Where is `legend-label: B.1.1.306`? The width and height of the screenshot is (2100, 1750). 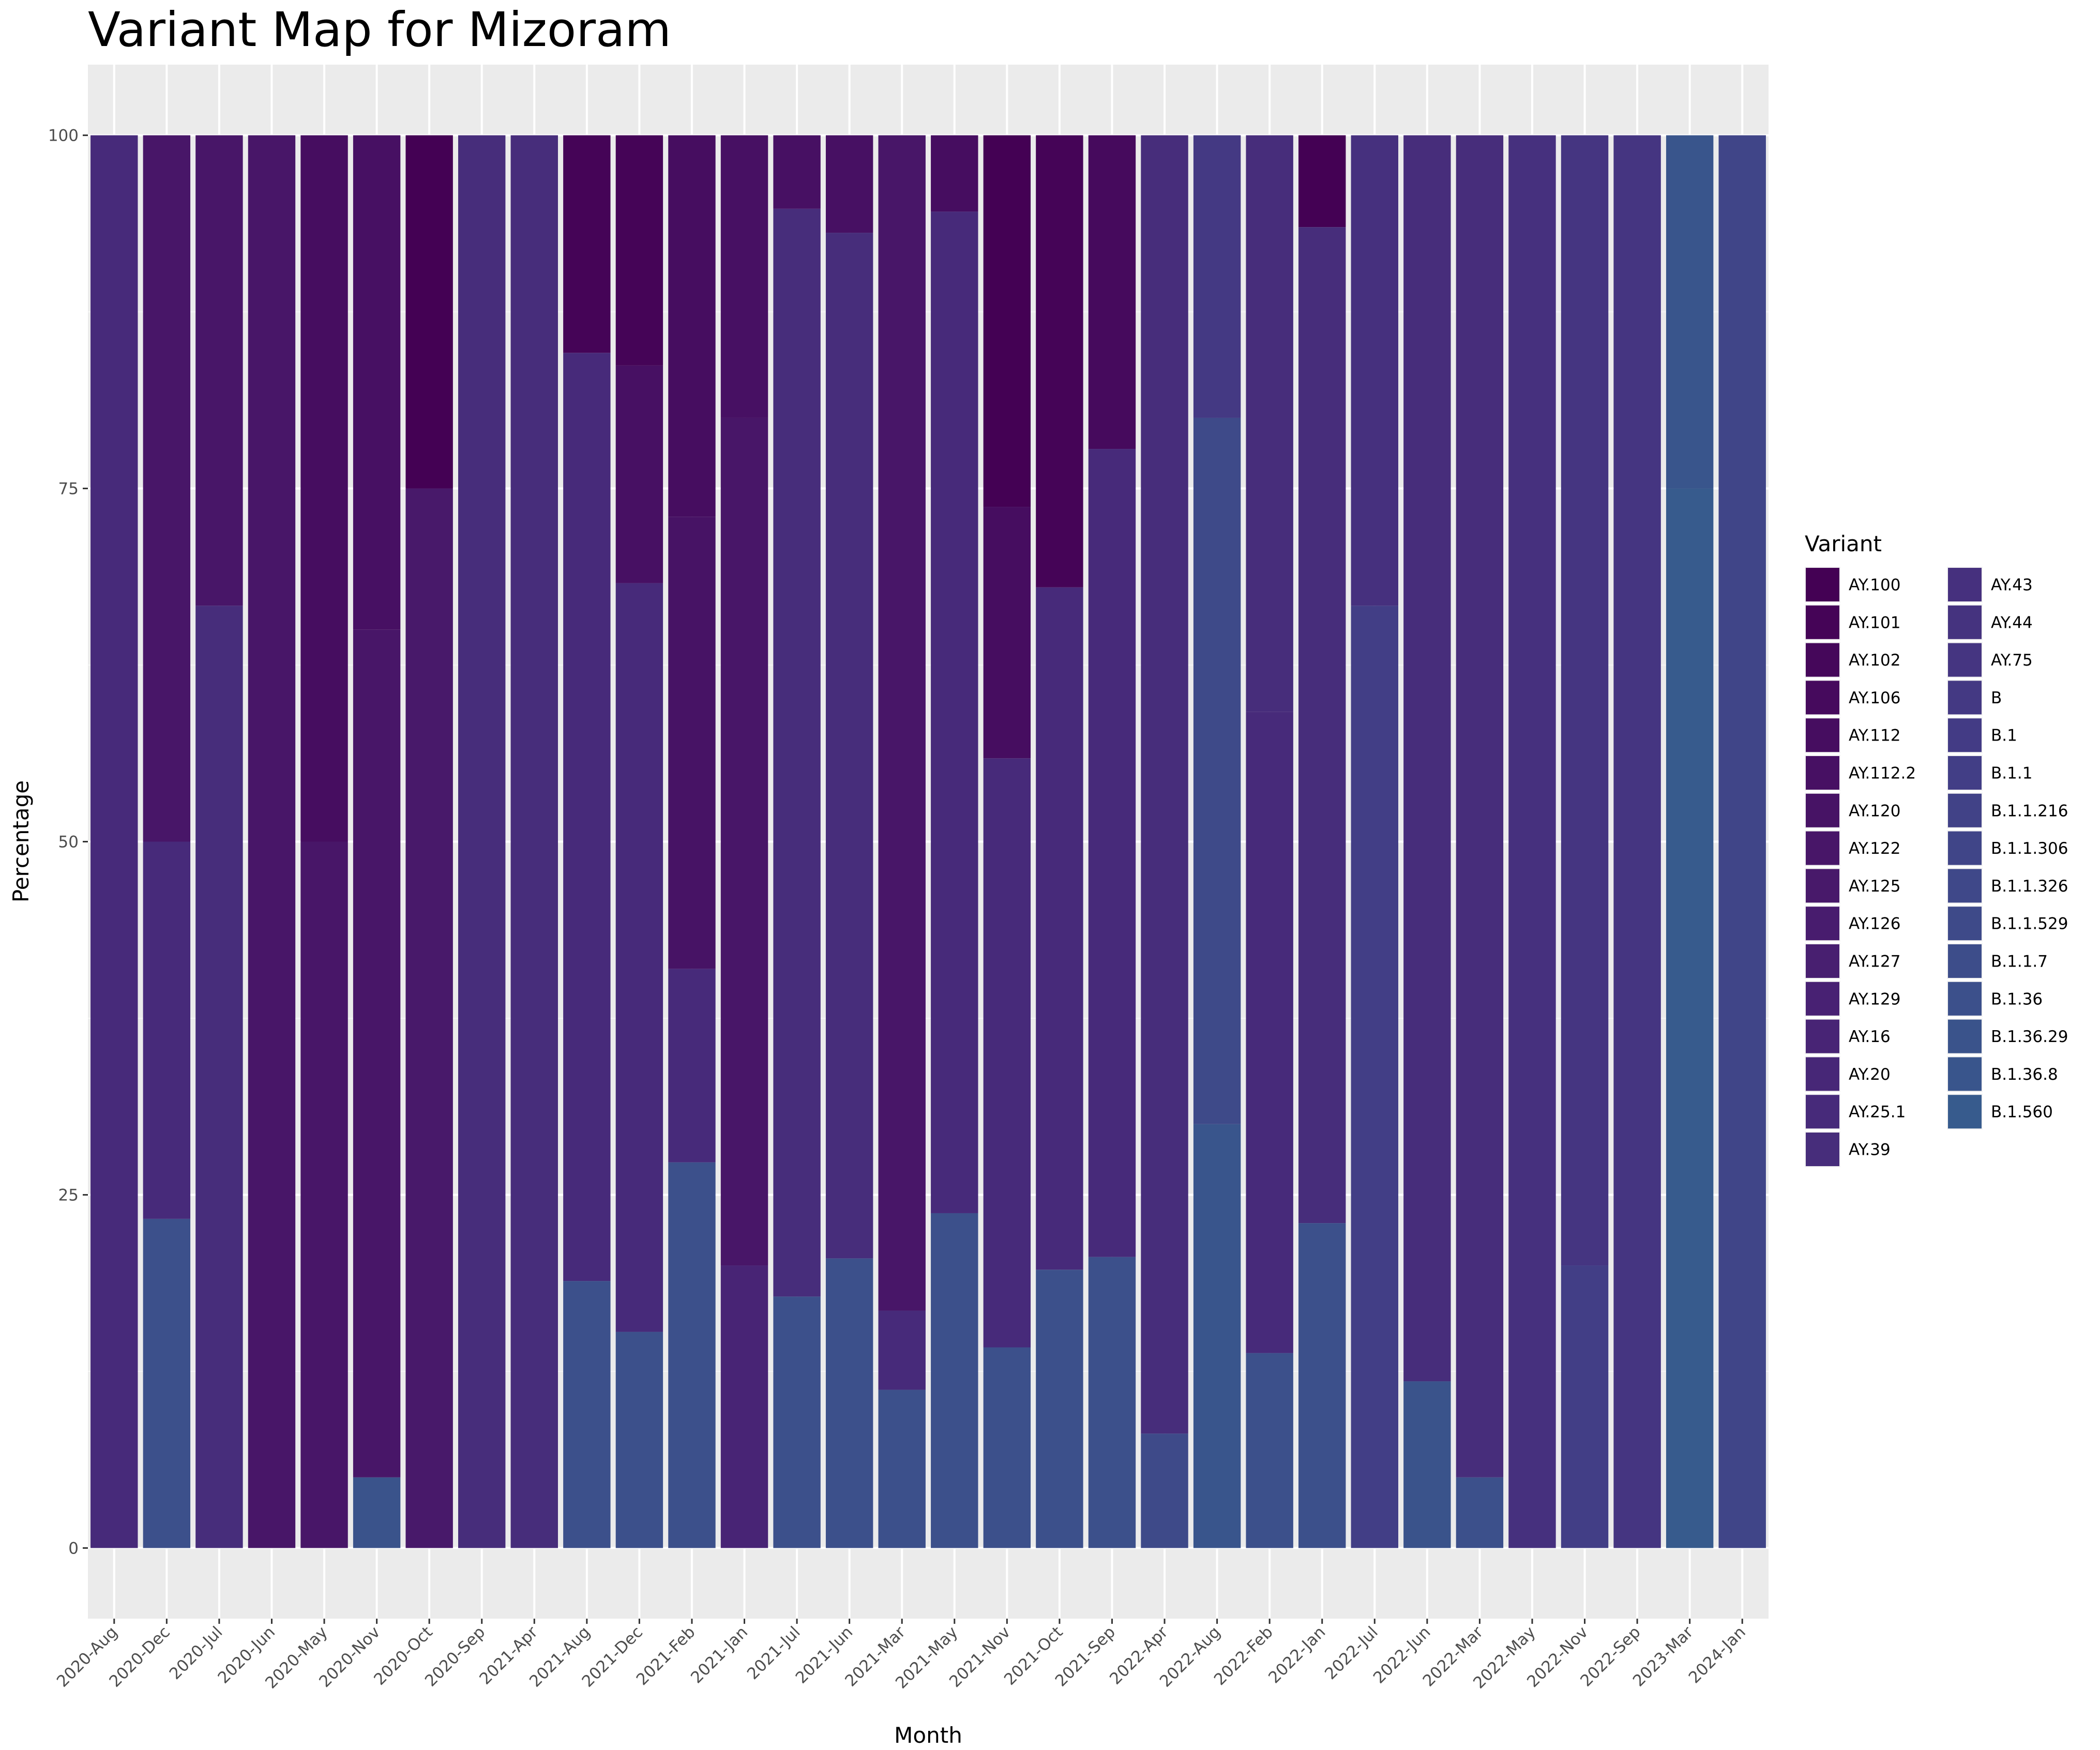
legend-label: B.1.1.306 is located at coordinates (2030, 849).